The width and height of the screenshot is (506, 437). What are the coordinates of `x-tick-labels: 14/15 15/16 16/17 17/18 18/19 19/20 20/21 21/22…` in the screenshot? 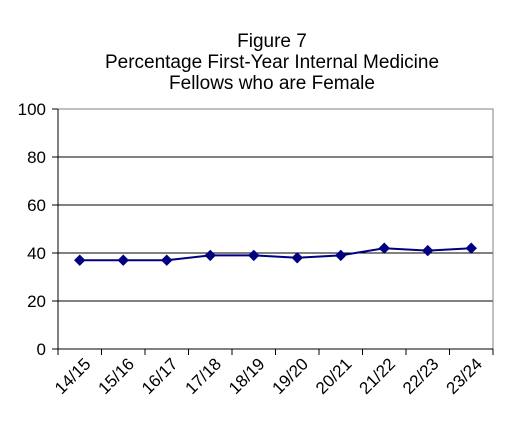 It's located at (268, 376).